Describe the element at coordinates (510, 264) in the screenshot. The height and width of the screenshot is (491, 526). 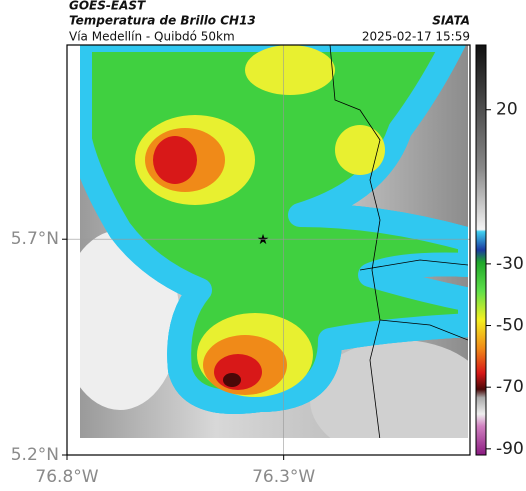
I see `colorbar-tick-label: -30` at that location.